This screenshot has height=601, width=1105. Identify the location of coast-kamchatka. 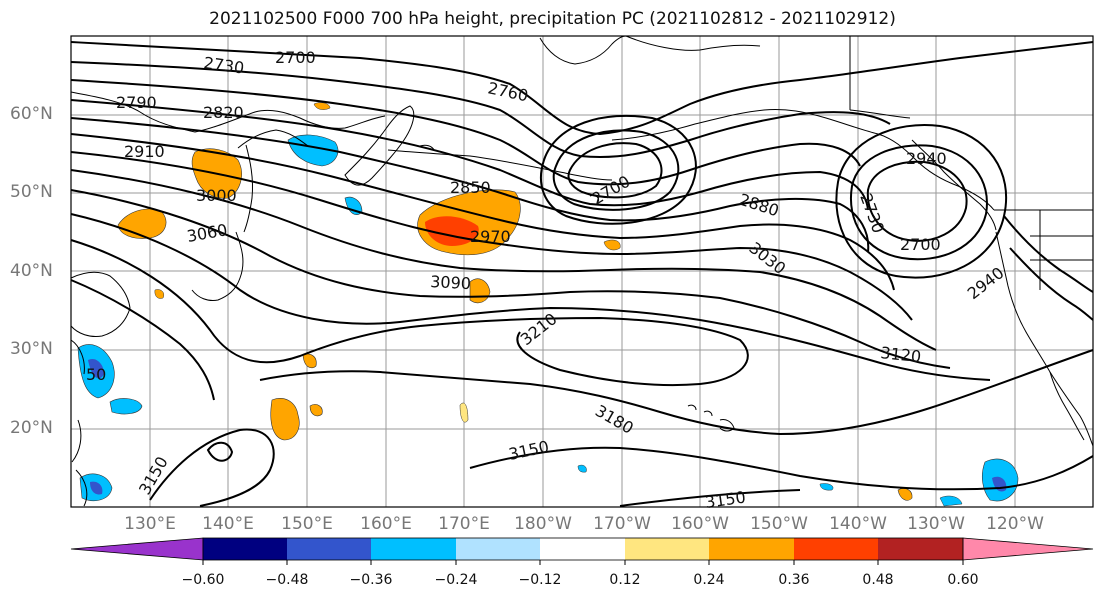
(379, 145).